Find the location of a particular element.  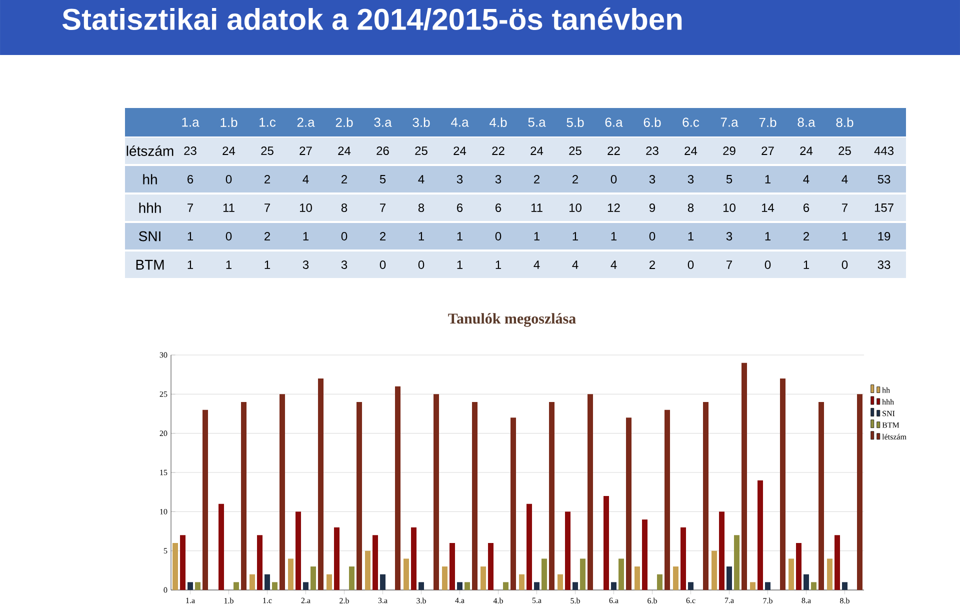

x-tick-label: 5.a is located at coordinates (537, 601).